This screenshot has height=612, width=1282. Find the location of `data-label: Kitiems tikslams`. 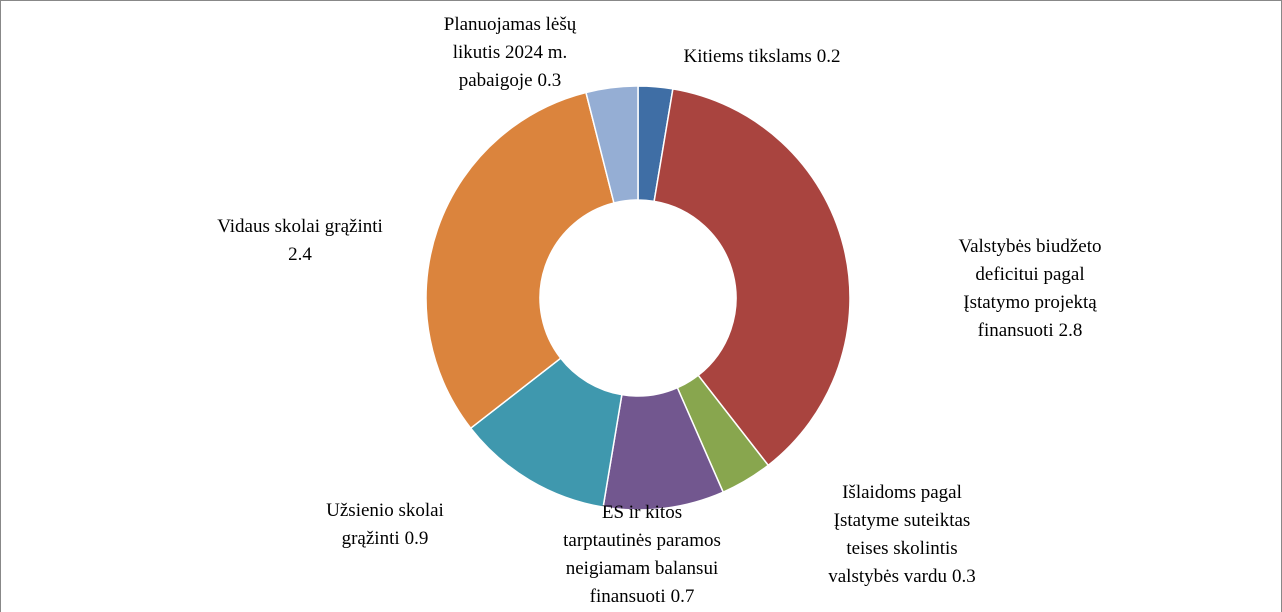

data-label: Kitiems tikslams is located at coordinates (748, 56).